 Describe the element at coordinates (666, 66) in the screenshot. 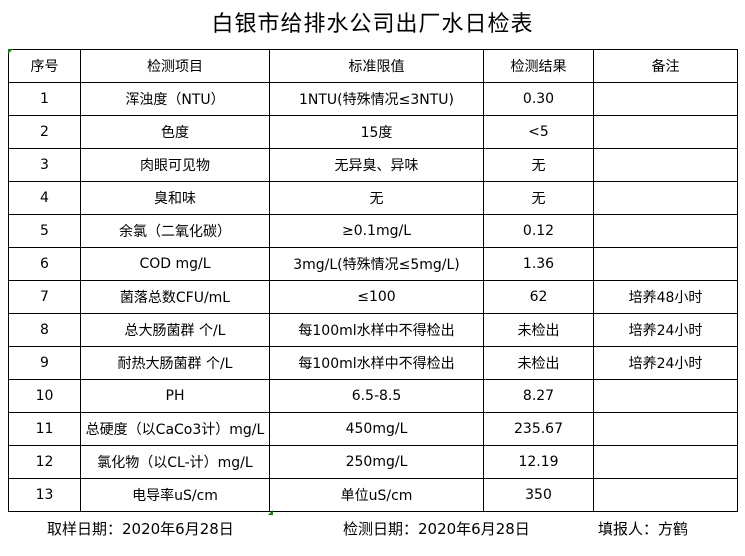

I see `header-cell: 备注` at that location.